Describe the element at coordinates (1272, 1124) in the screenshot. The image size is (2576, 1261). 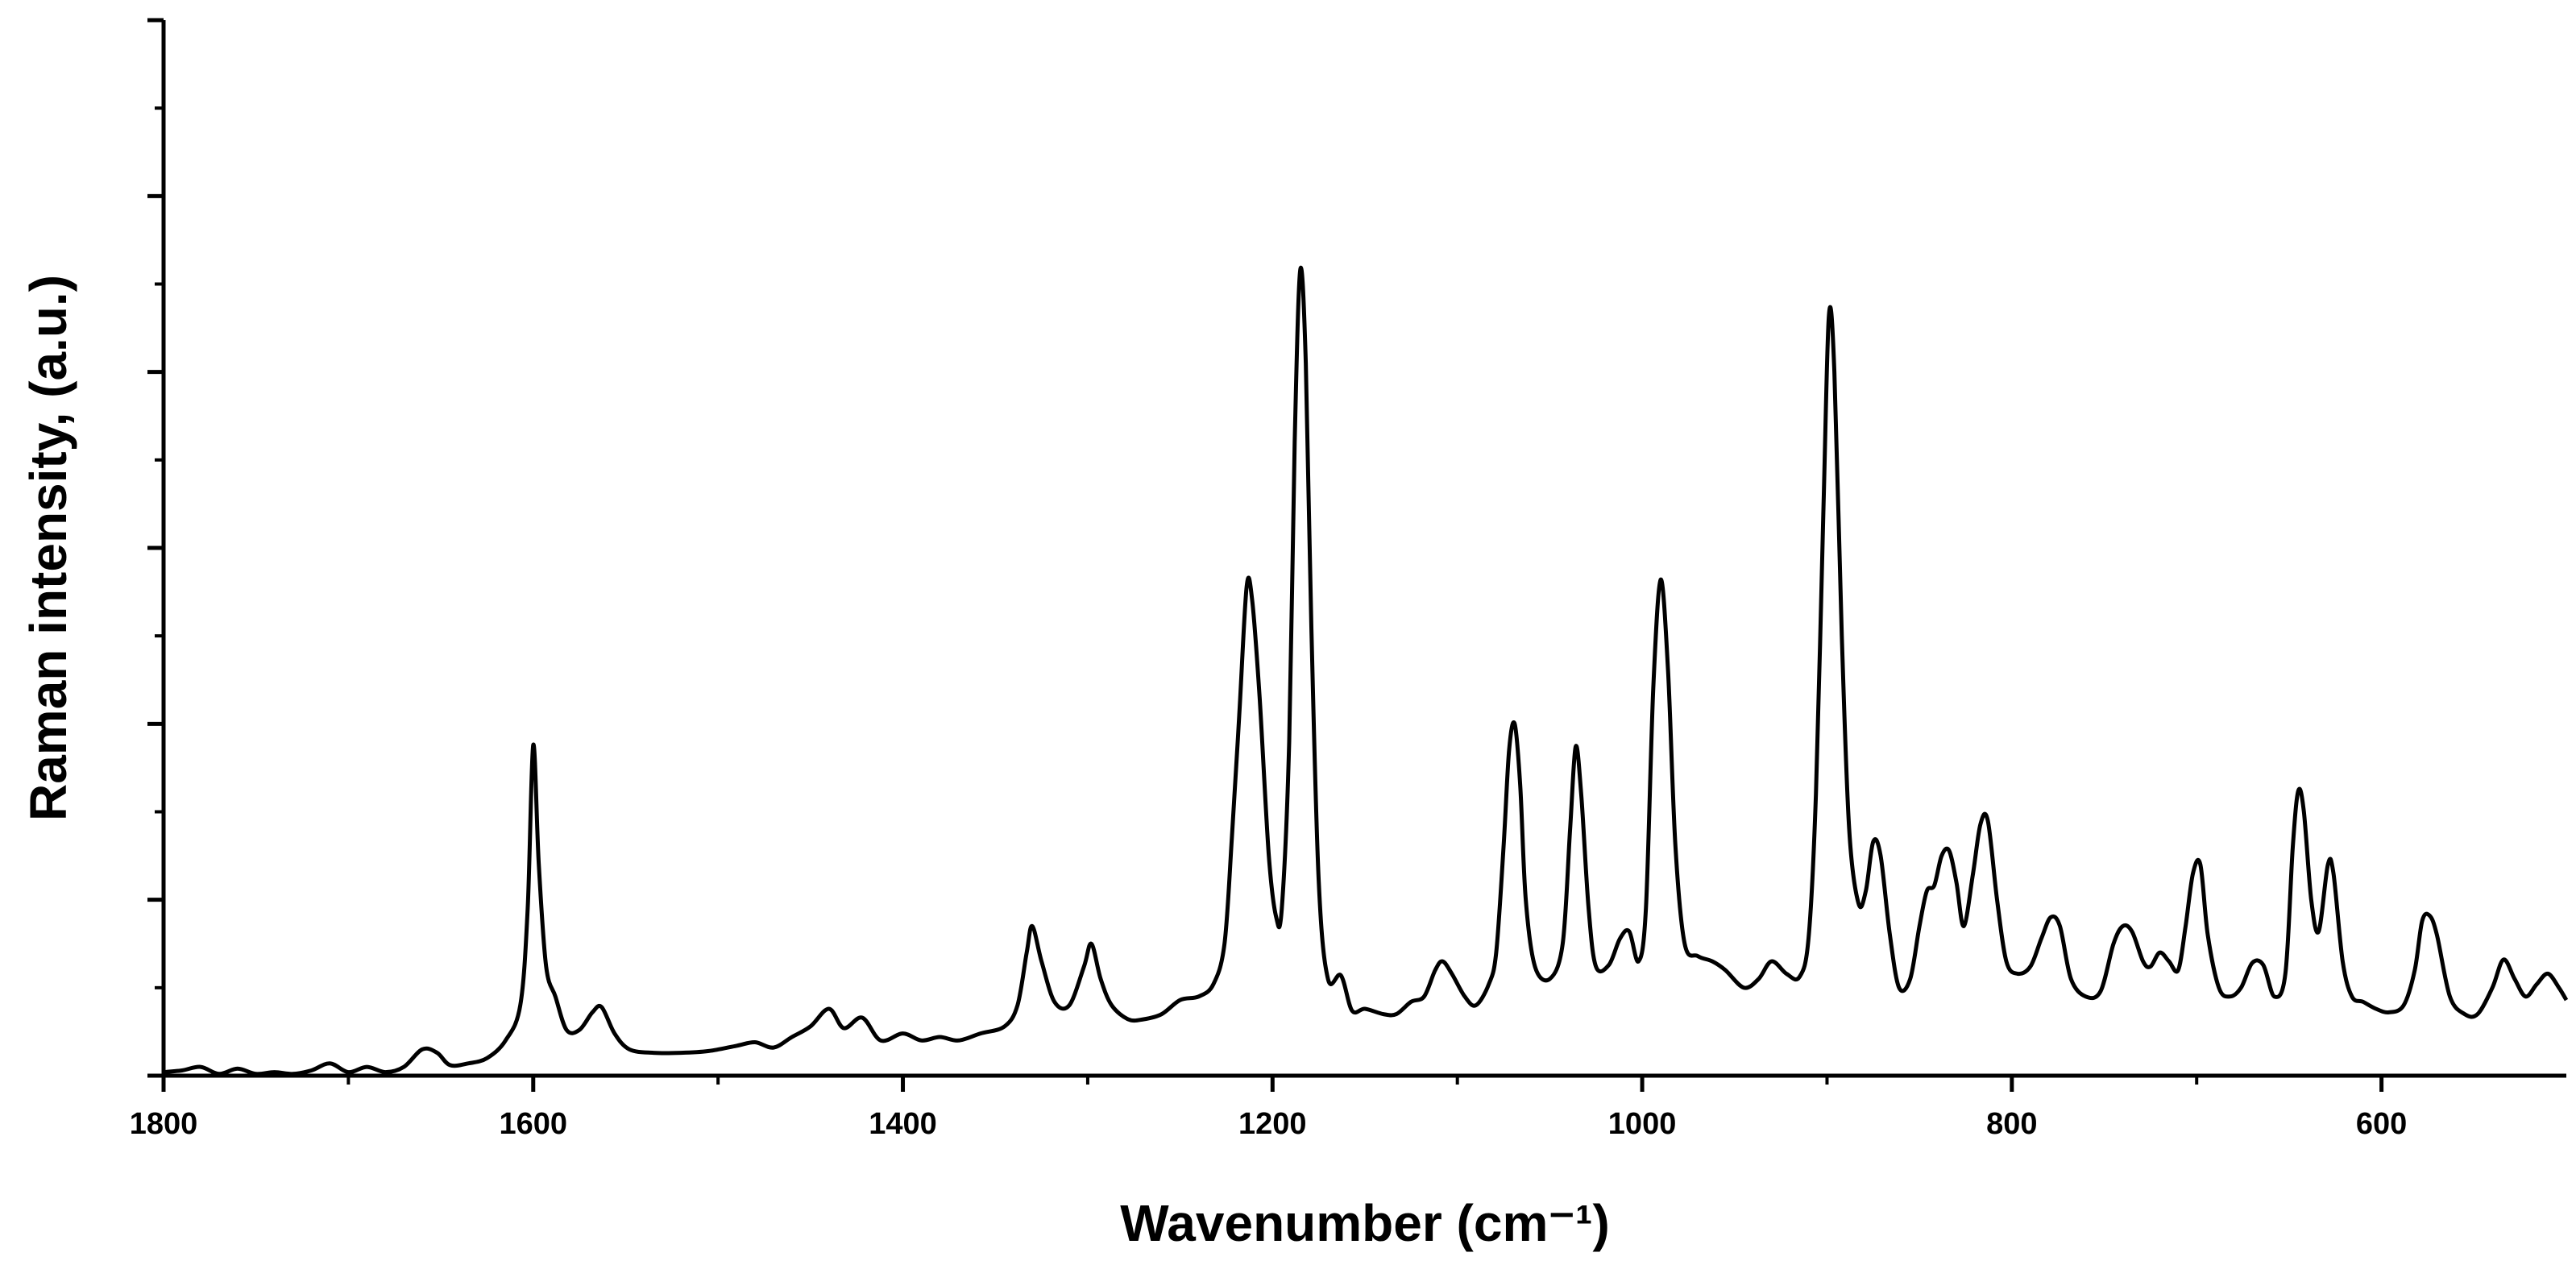
I see `x-tick-label: 1200` at that location.